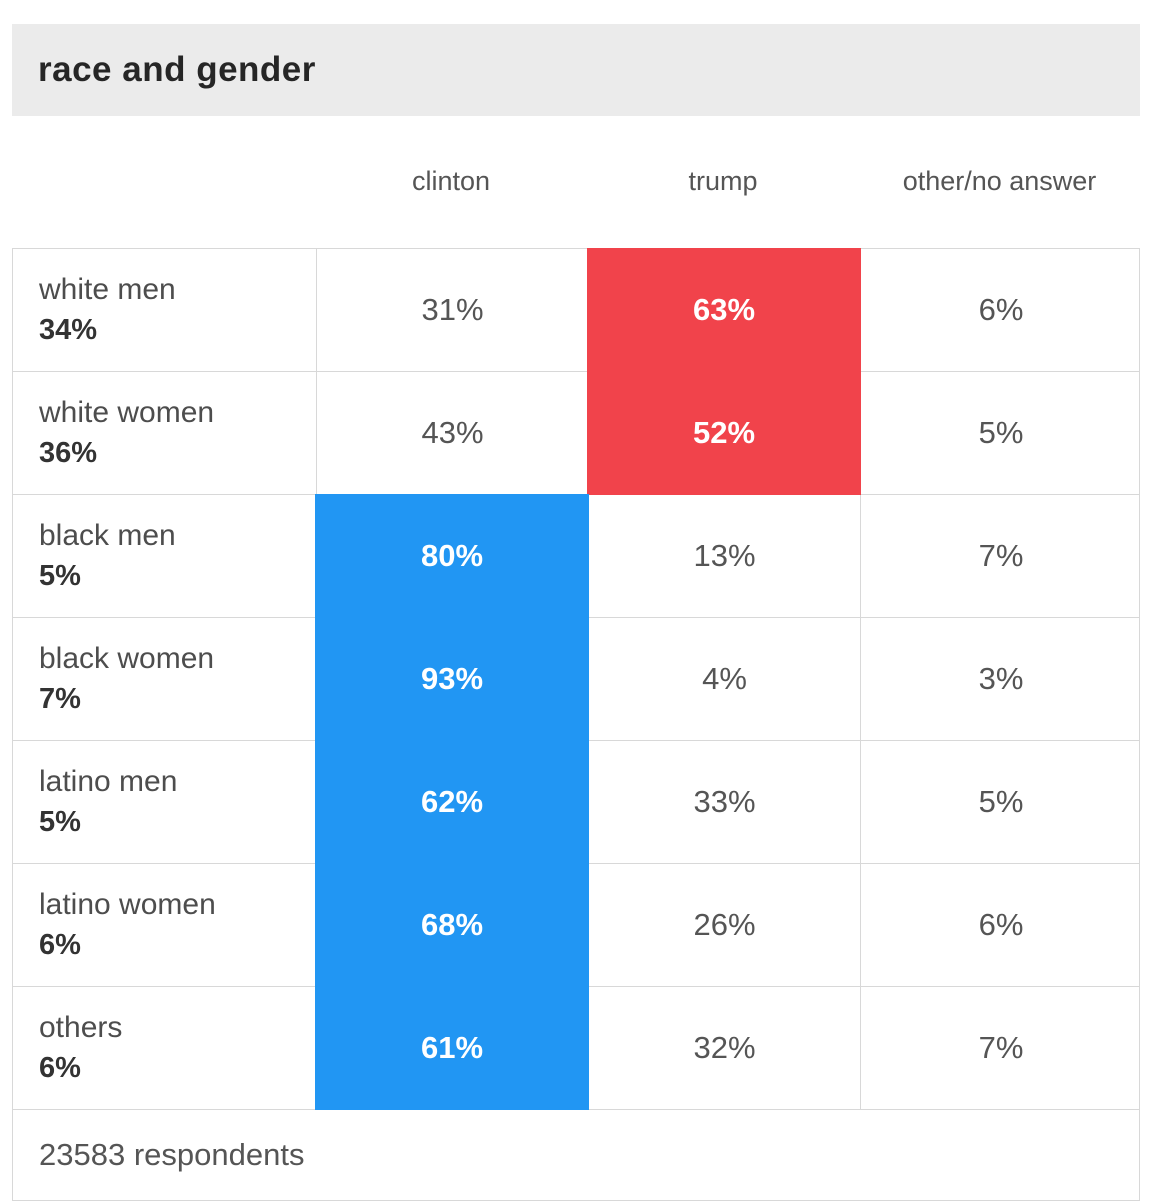 Image resolution: width=1152 pixels, height=1201 pixels. Describe the element at coordinates (164, 310) in the screenshot. I see `row-label: white men 34%` at that location.